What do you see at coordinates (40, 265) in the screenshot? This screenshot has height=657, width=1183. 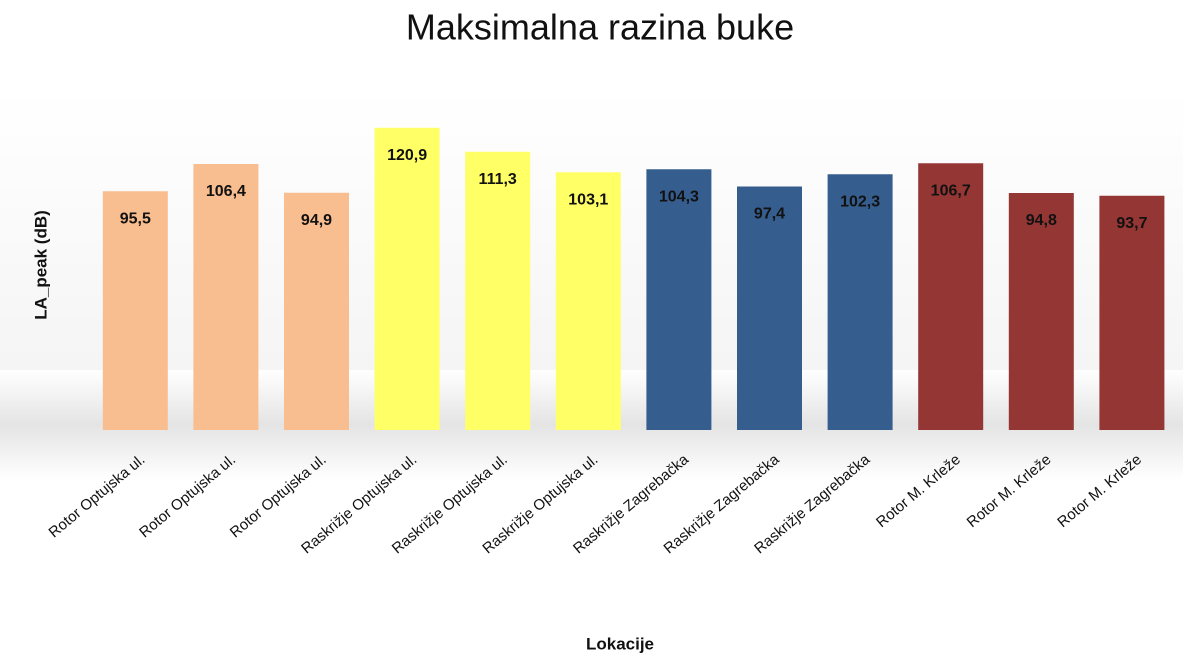 I see `y-axis-label: LA_peak (dB)` at bounding box center [40, 265].